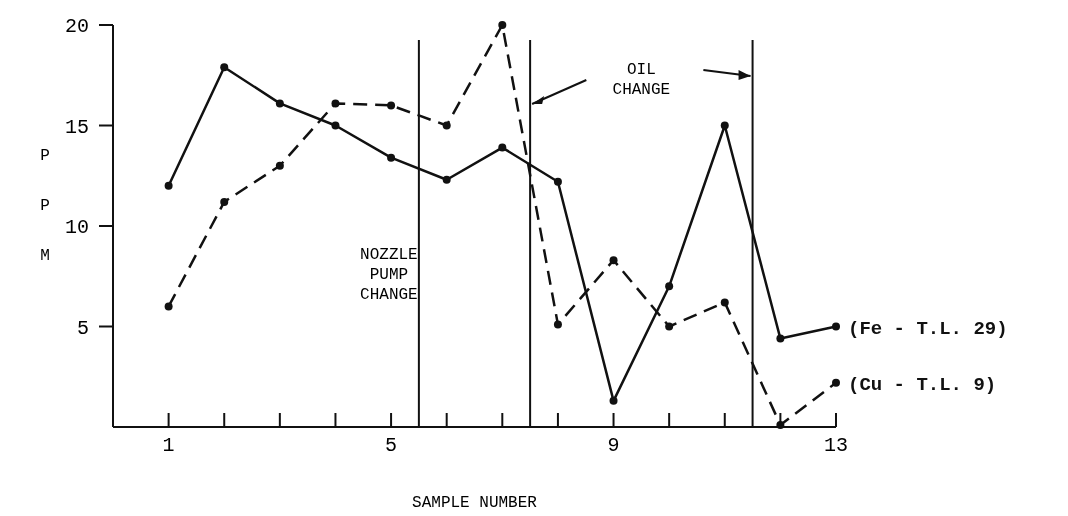  Describe the element at coordinates (475, 503) in the screenshot. I see `x-axis-title: SAMPLE NUMBER` at that location.